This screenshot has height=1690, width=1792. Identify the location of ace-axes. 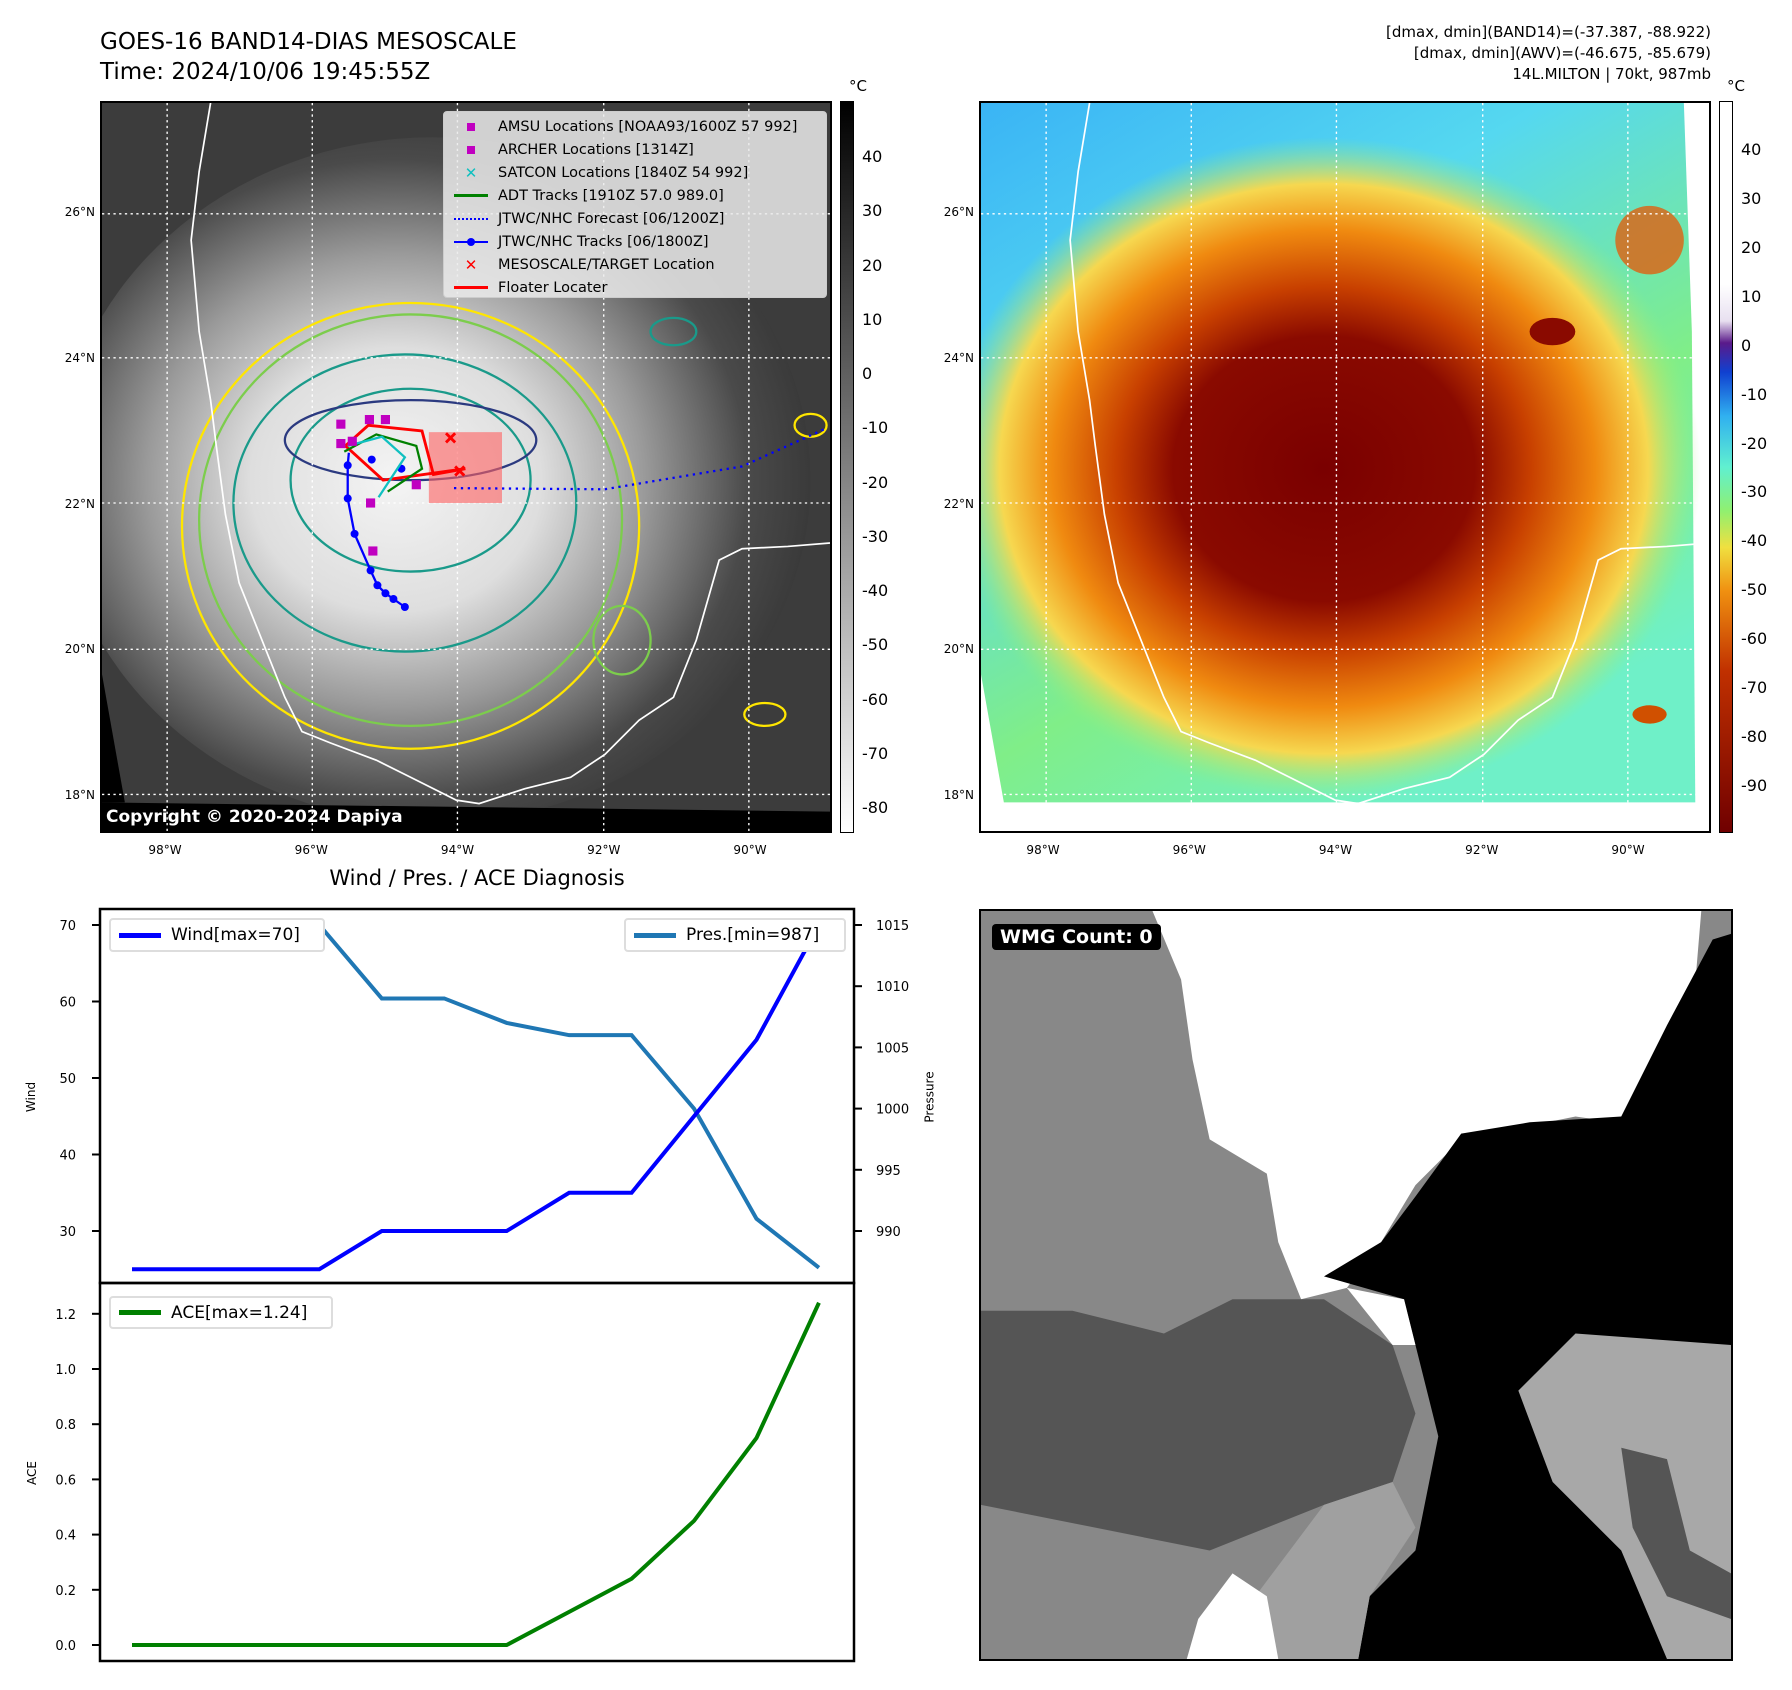
(477, 1472).